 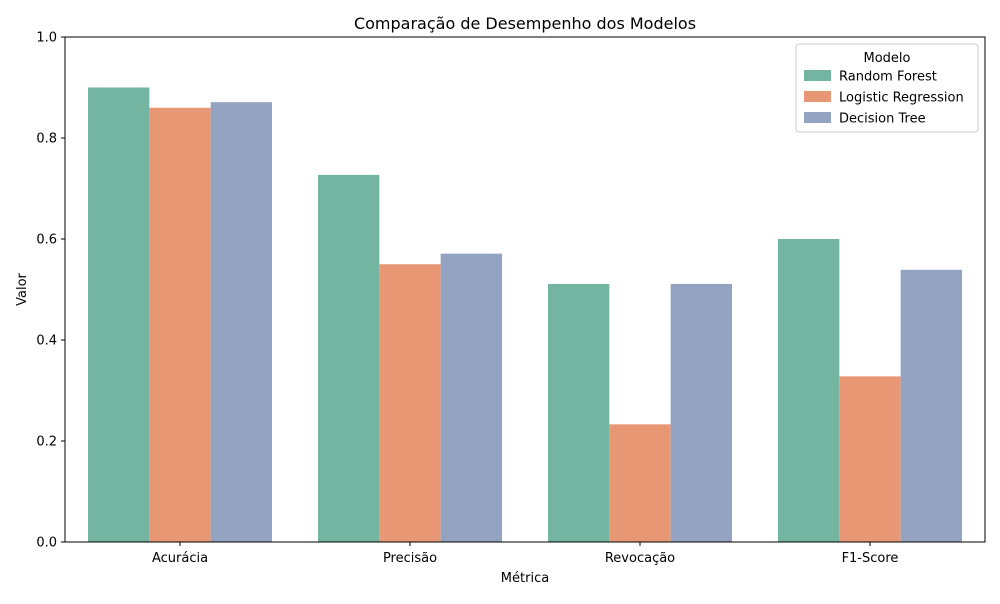 What do you see at coordinates (901, 98) in the screenshot?
I see `legend-label: Logistic Regression` at bounding box center [901, 98].